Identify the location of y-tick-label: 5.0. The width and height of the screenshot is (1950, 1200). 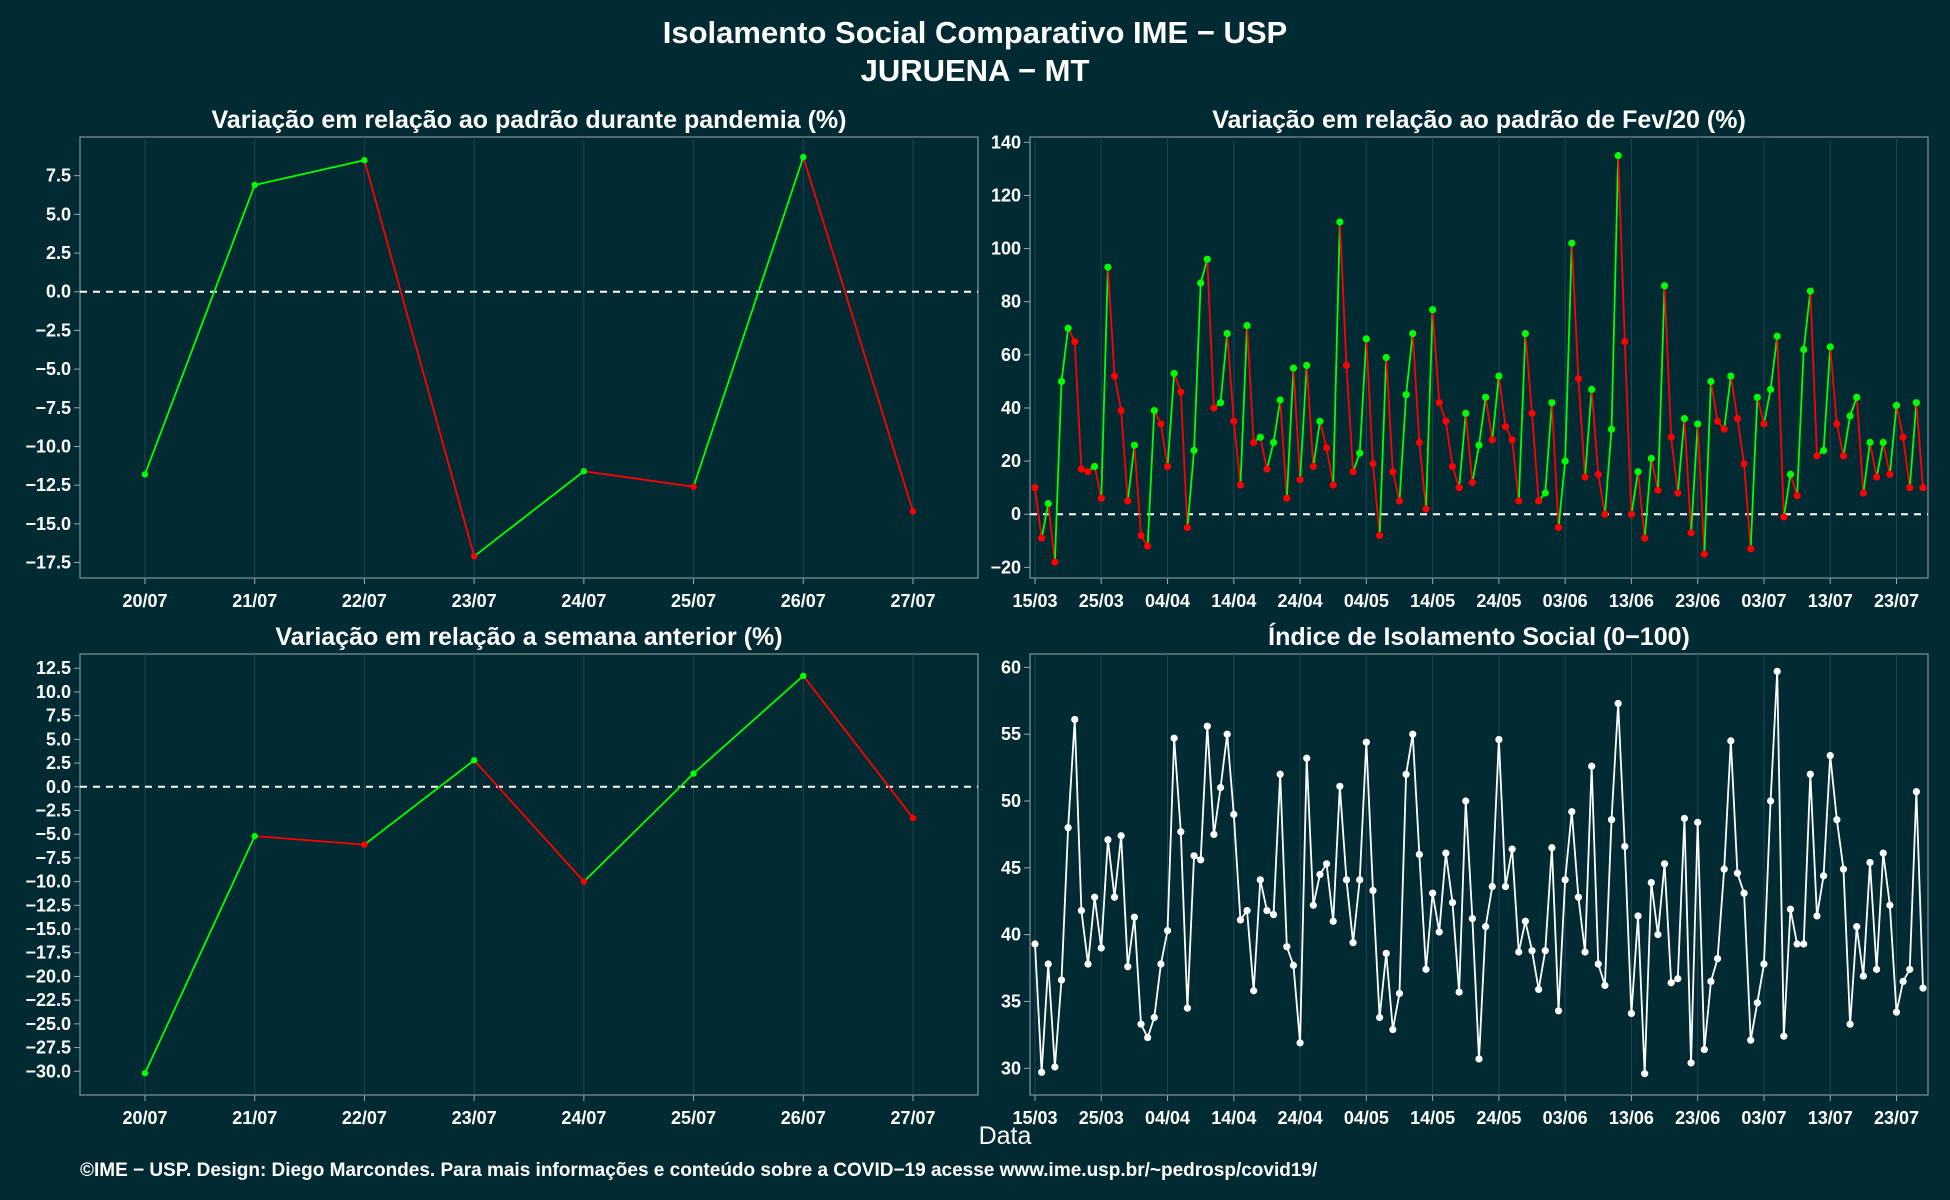
(58, 739).